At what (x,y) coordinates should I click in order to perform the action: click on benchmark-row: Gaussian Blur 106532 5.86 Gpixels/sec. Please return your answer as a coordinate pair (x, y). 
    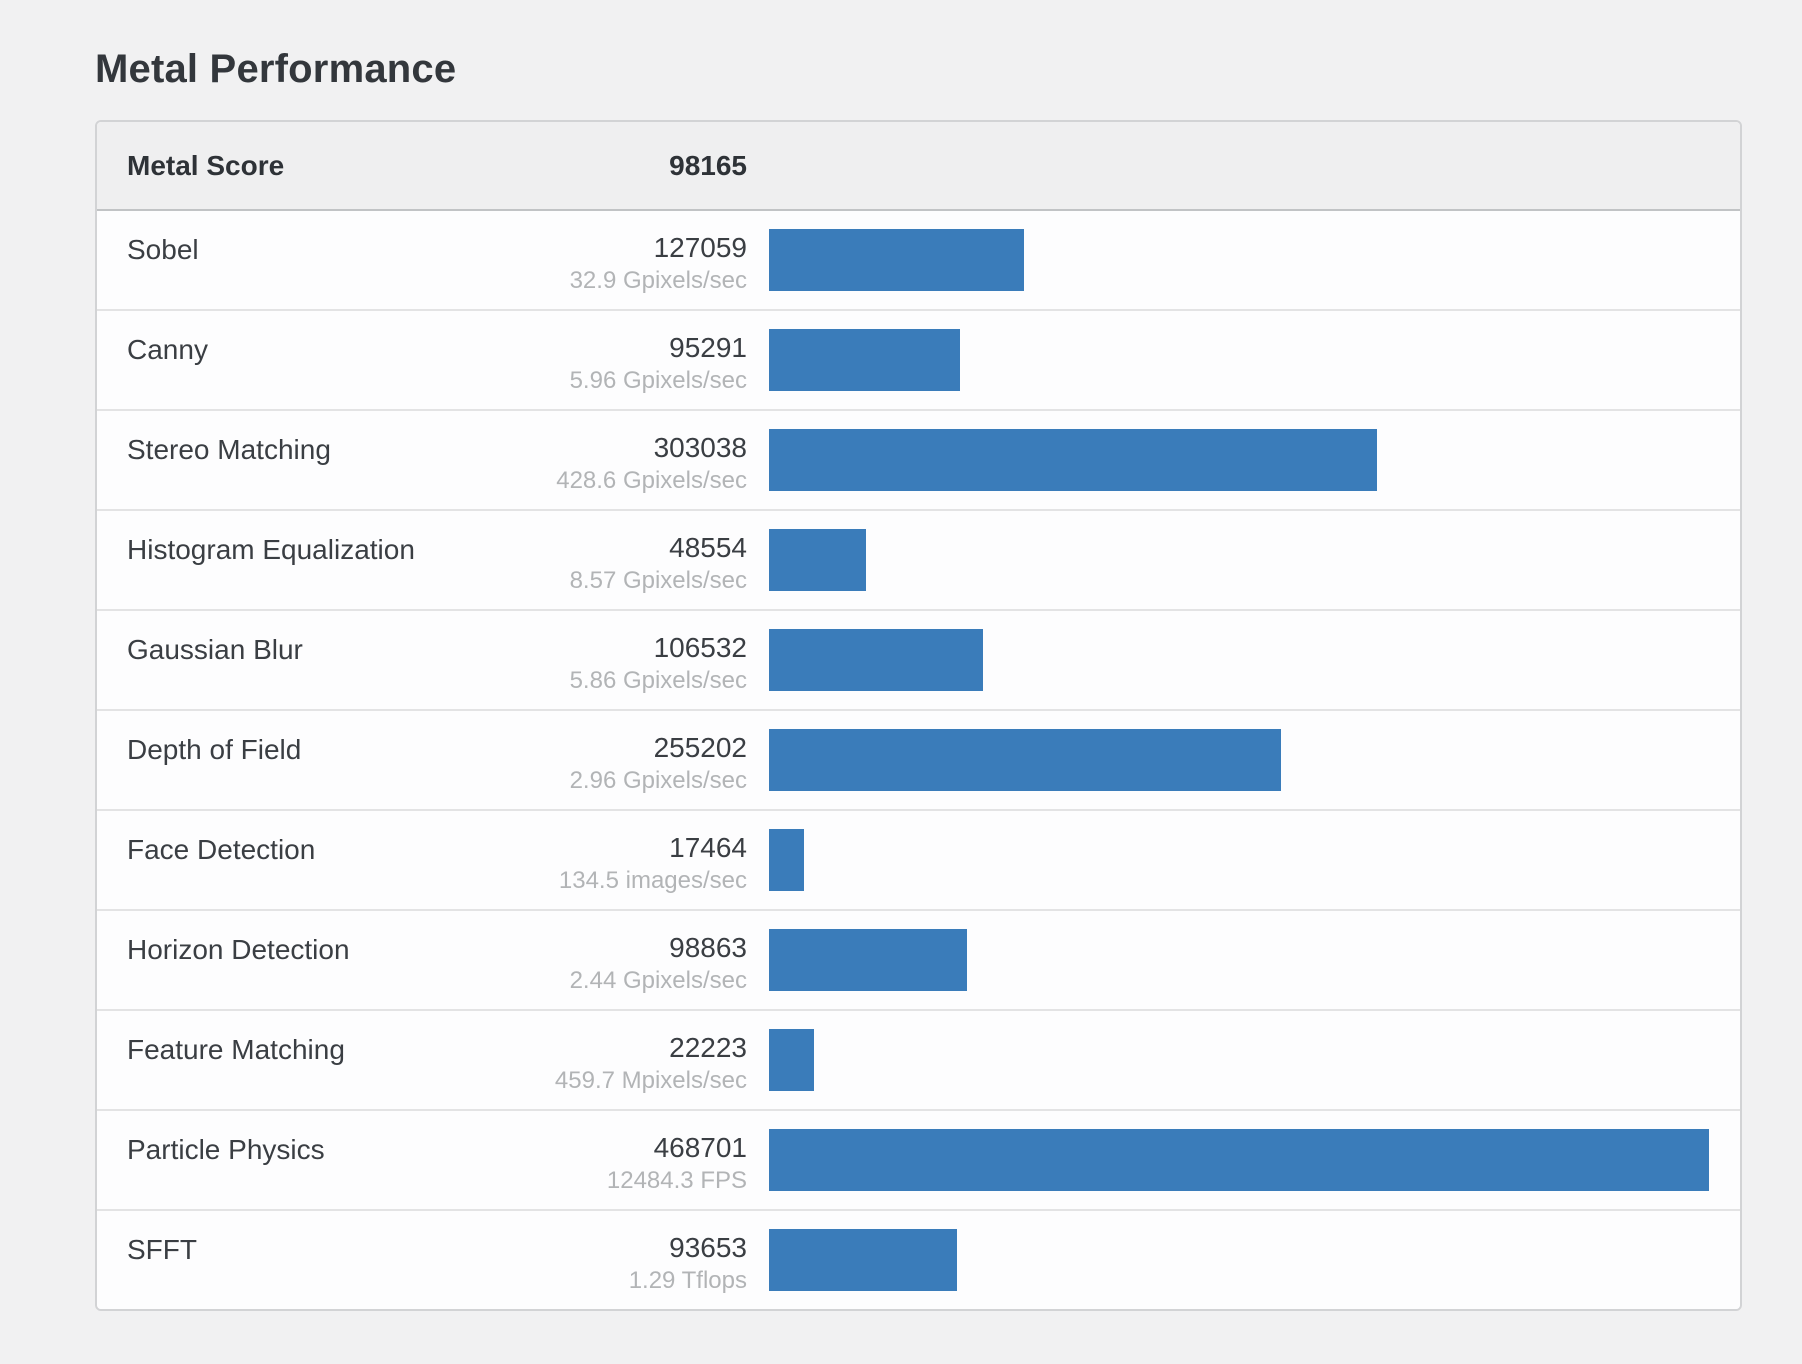
    Looking at the image, I should click on (918, 659).